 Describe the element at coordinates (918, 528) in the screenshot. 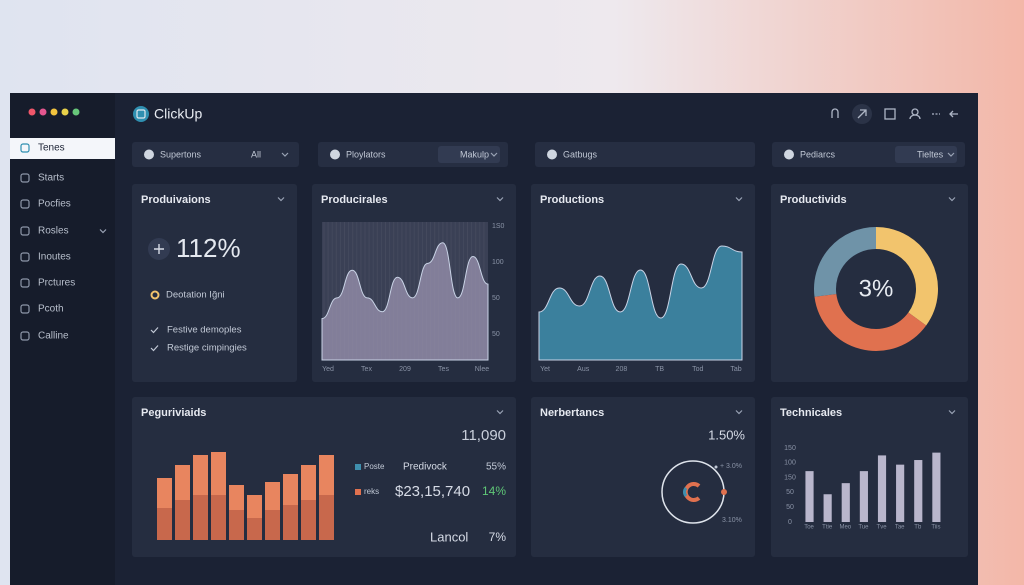

I see `x-tick-label: Tb` at that location.